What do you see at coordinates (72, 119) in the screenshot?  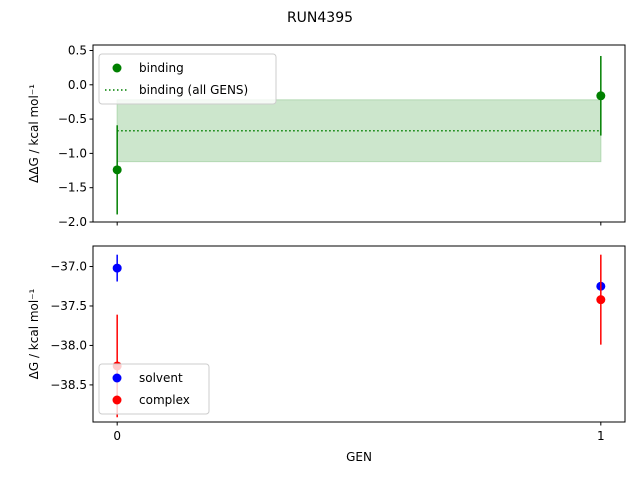 I see `y-tick-label: −0.5` at bounding box center [72, 119].